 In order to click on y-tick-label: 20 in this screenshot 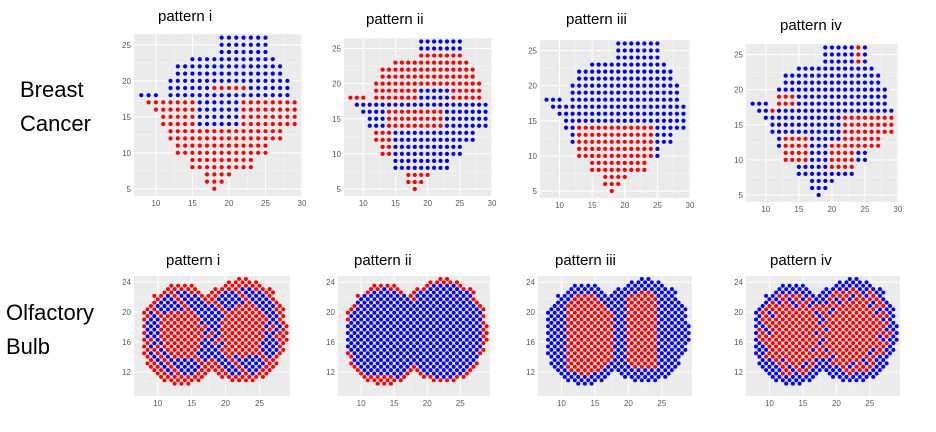, I will do `click(330, 312)`.